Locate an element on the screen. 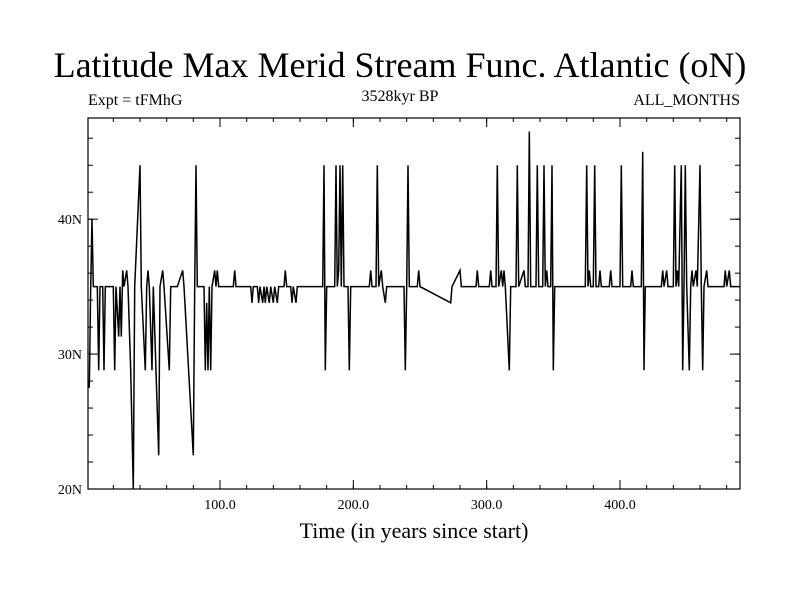 This screenshot has width=800, height=600. experiment-label: Expt = tFMhG is located at coordinates (135, 100).